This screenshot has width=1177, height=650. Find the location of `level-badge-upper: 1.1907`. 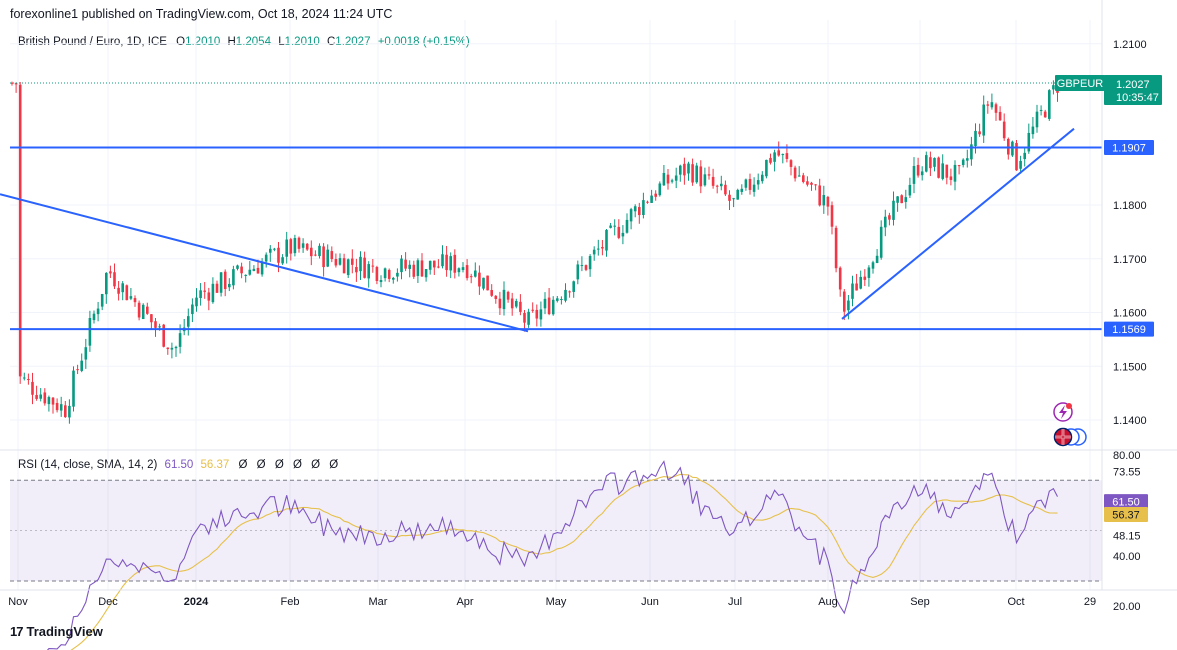

level-badge-upper: 1.1907 is located at coordinates (1129, 147).